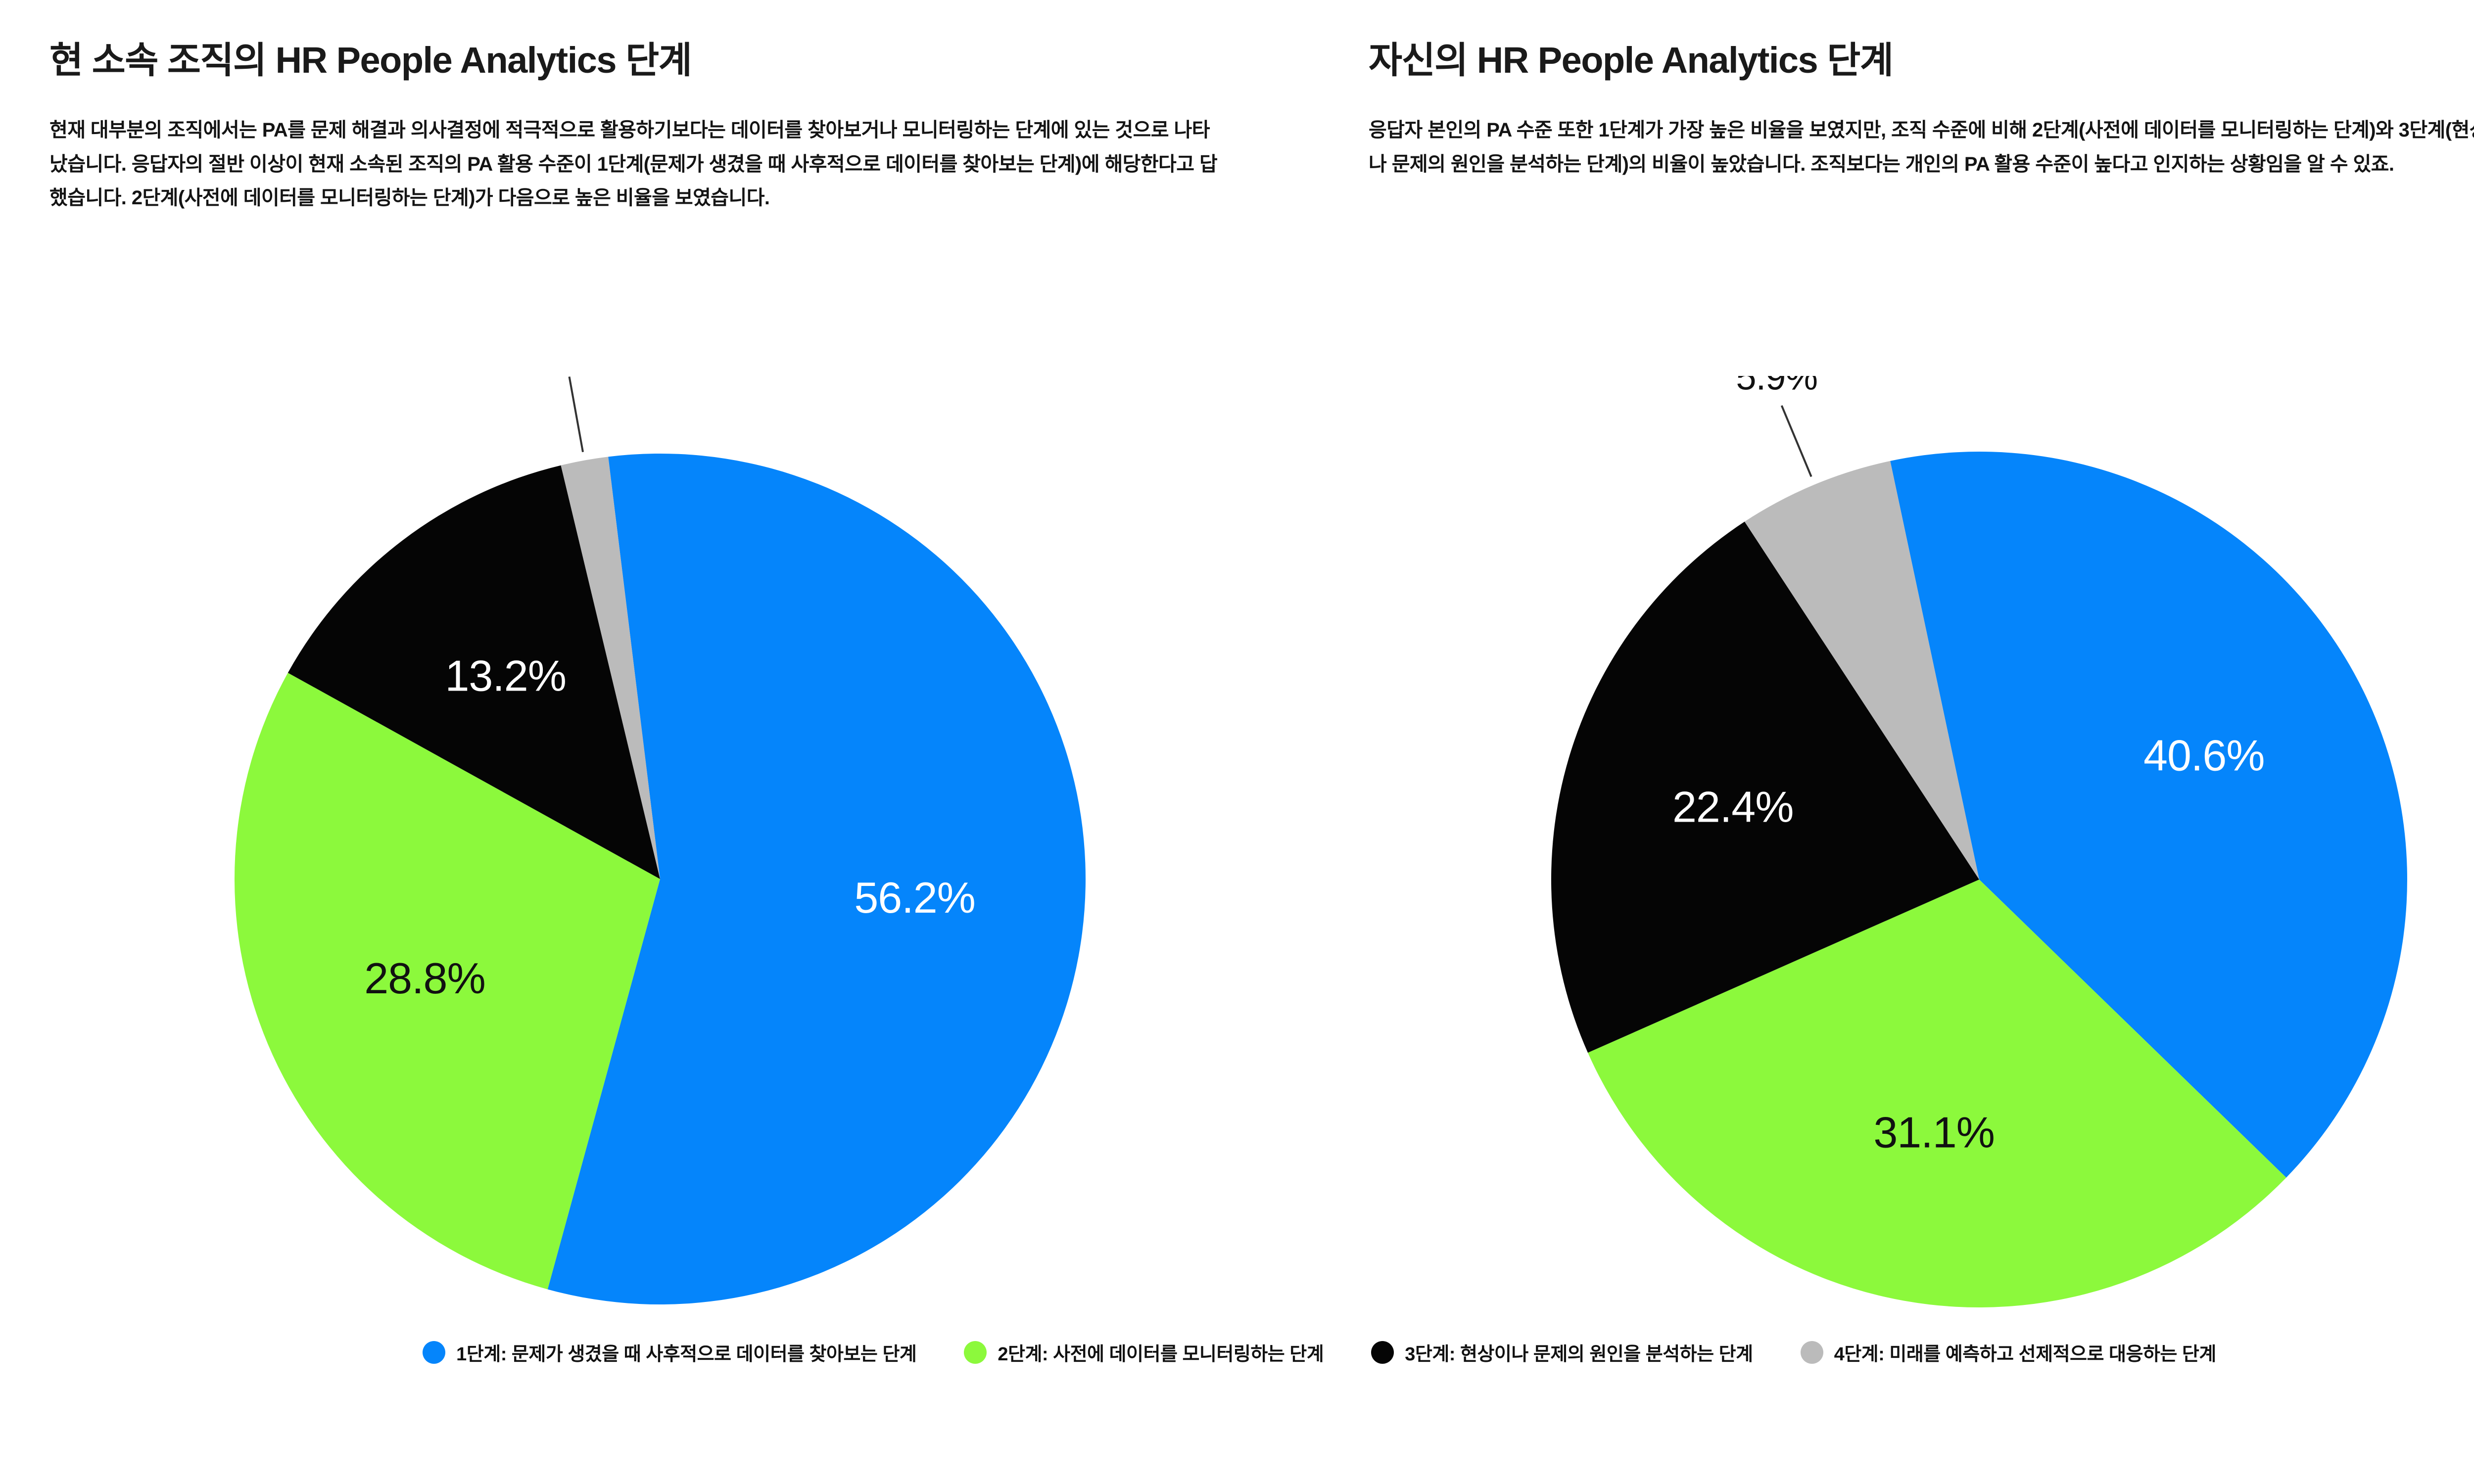 Image resolution: width=2474 pixels, height=1484 pixels. Describe the element at coordinates (687, 1354) in the screenshot. I see `legend-label: 1단계: 문제가 생겼을 때 사후적으로 데이터를 찾아보는 단계` at that location.